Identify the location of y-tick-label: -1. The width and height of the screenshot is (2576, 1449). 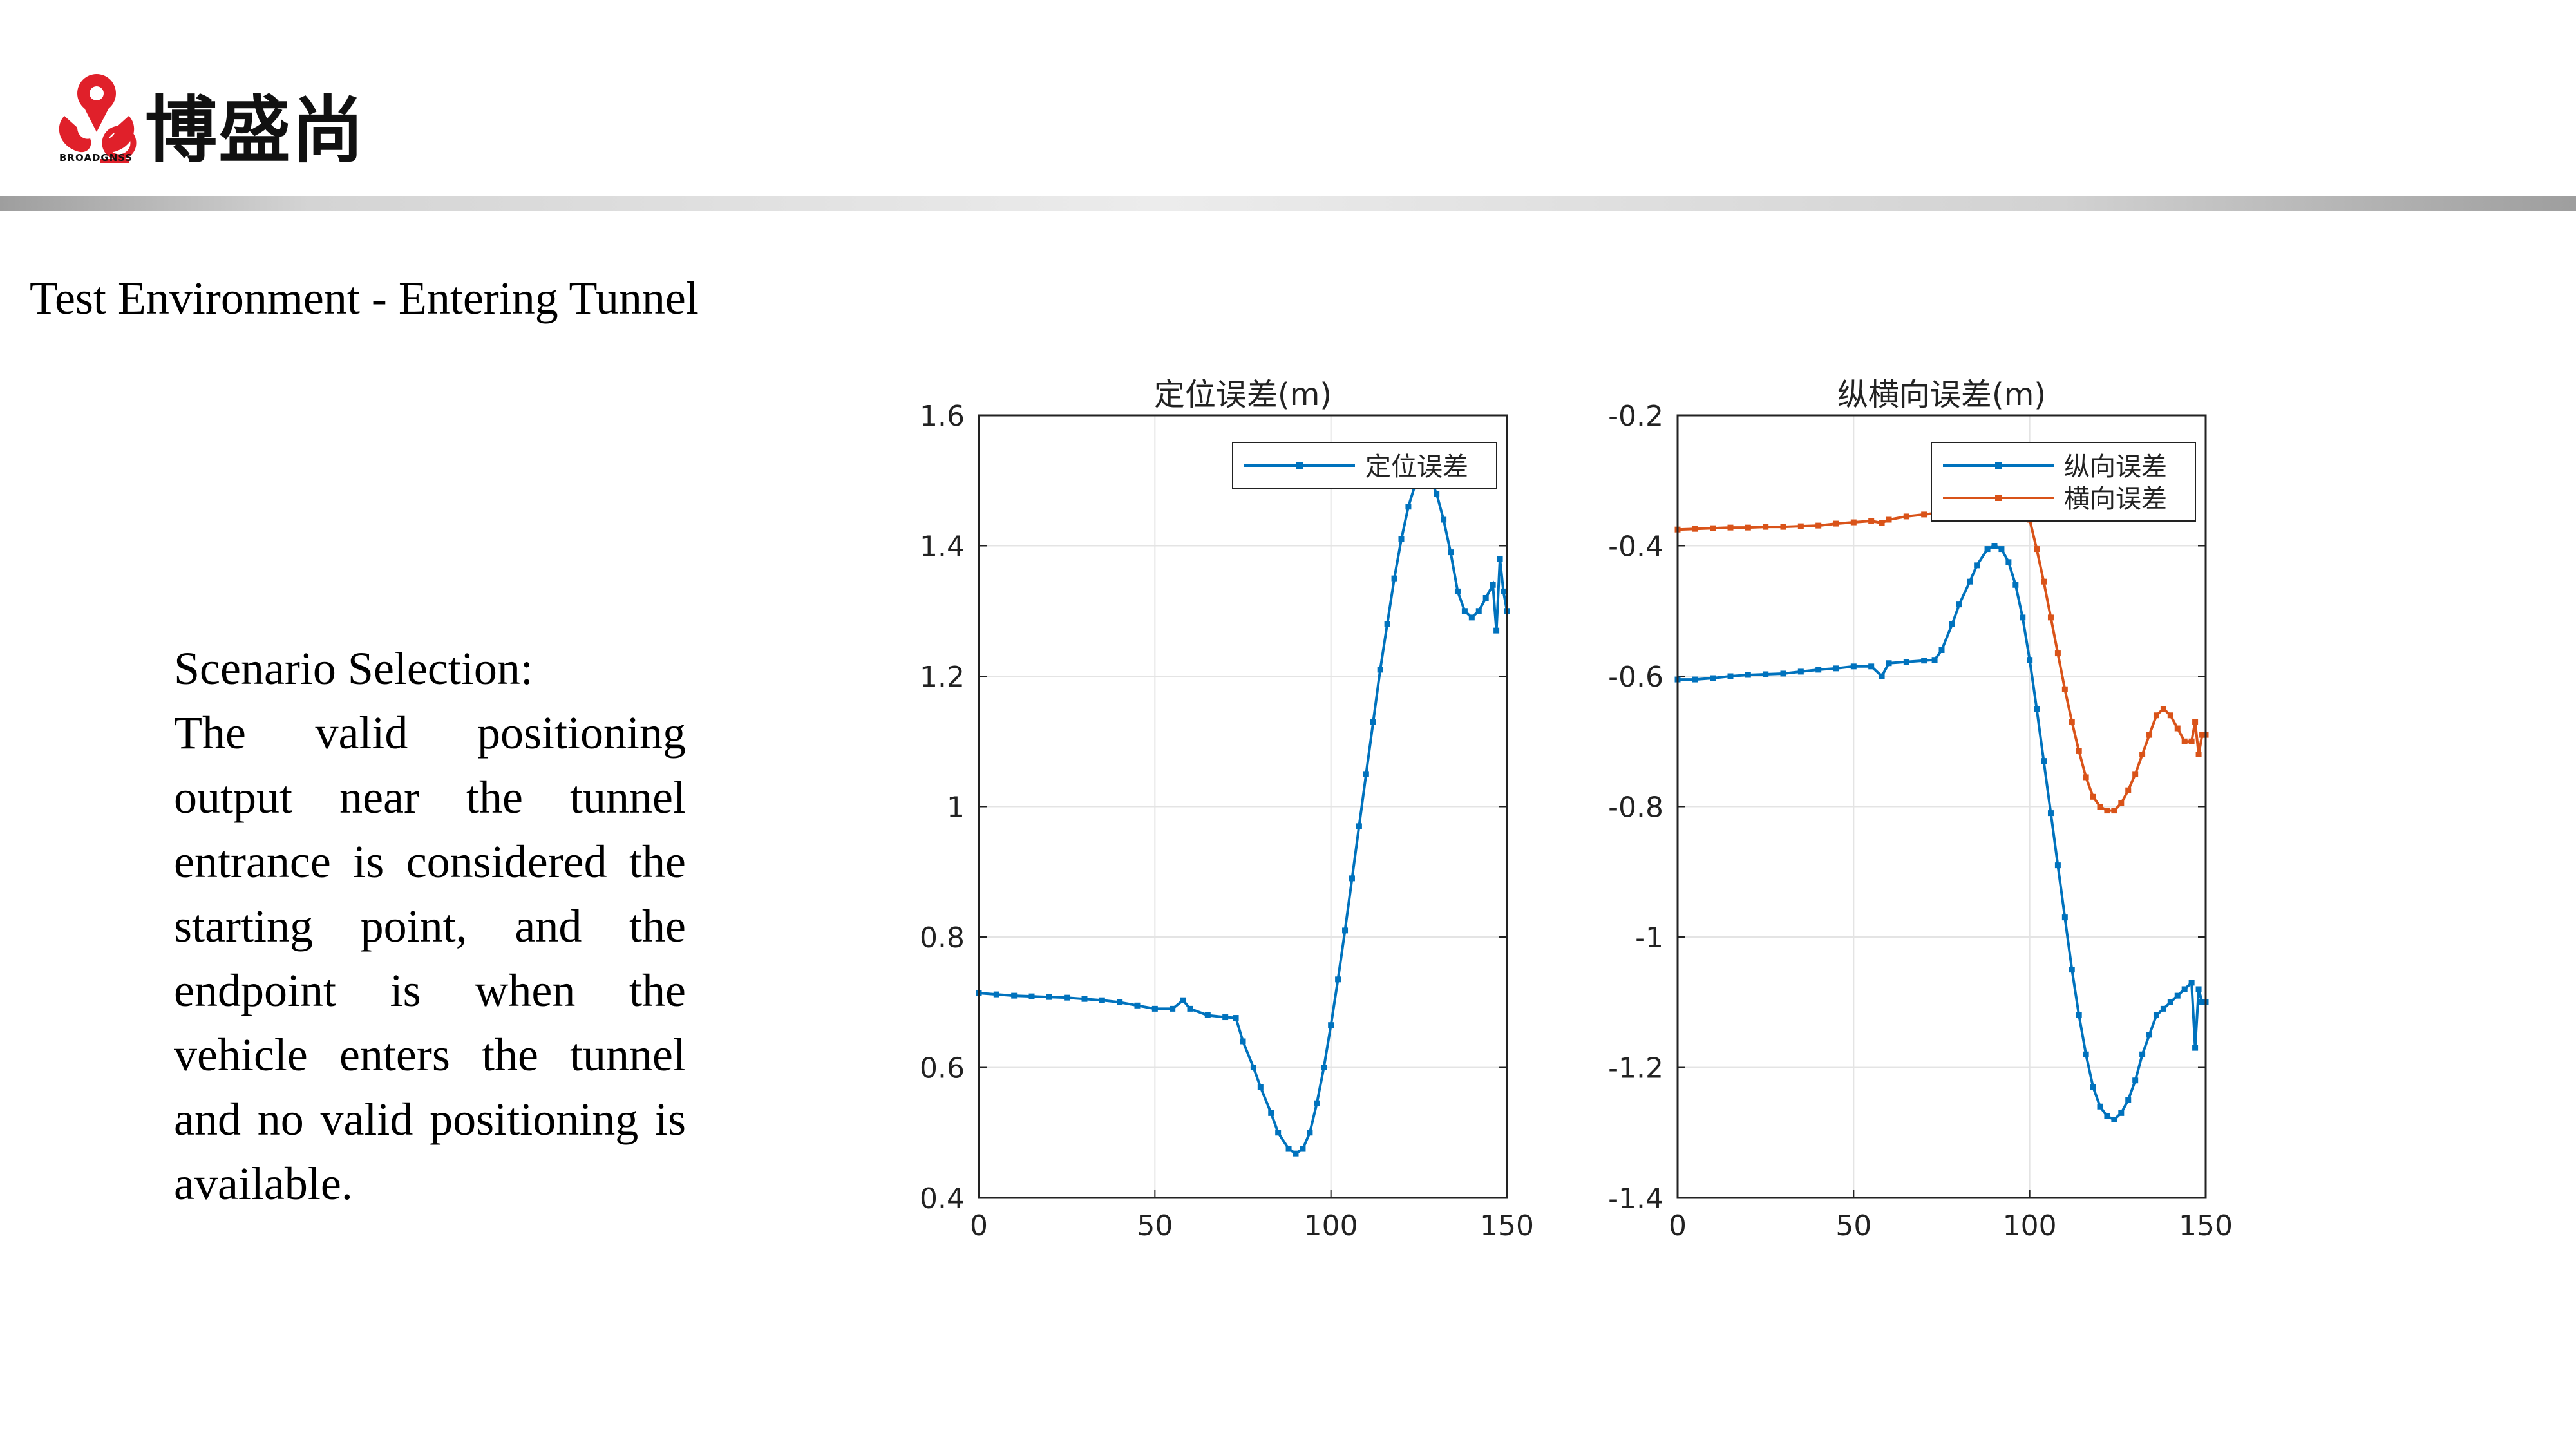
(1649, 938).